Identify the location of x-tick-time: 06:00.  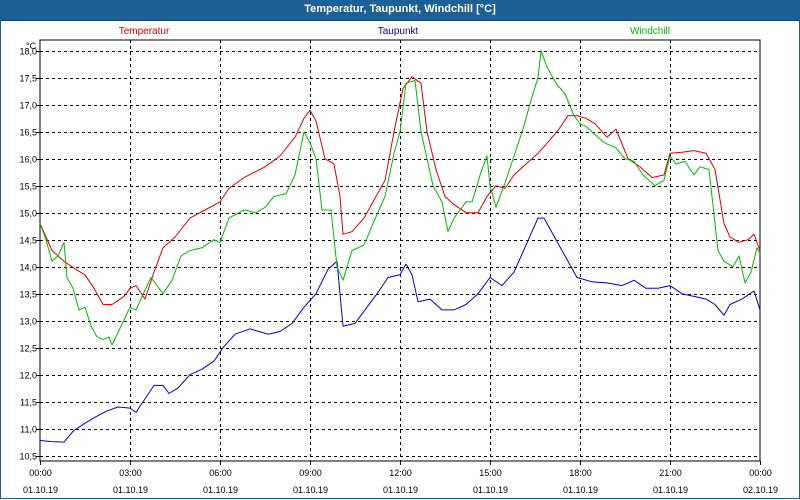
(220, 473).